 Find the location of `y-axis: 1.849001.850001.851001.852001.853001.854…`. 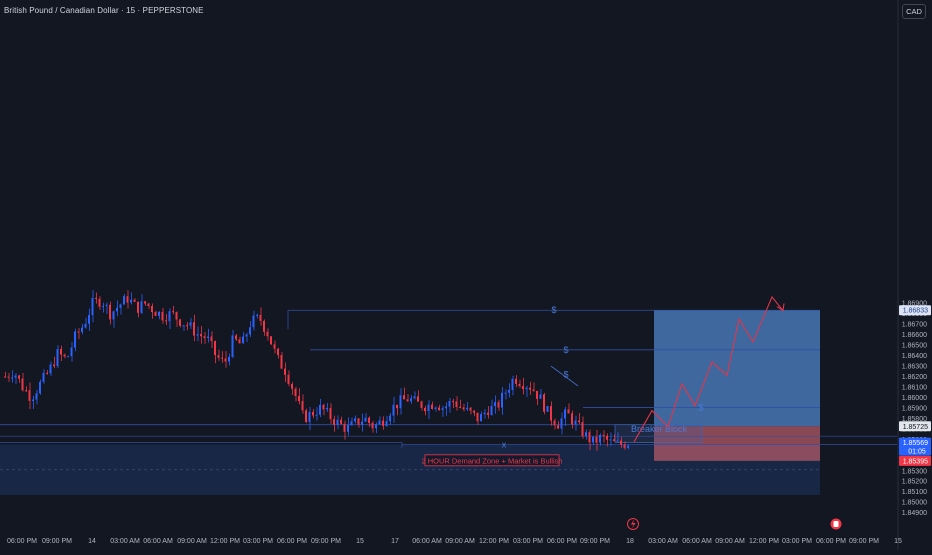

y-axis: 1.849001.850001.851001.852001.853001.854… is located at coordinates (912, 275).